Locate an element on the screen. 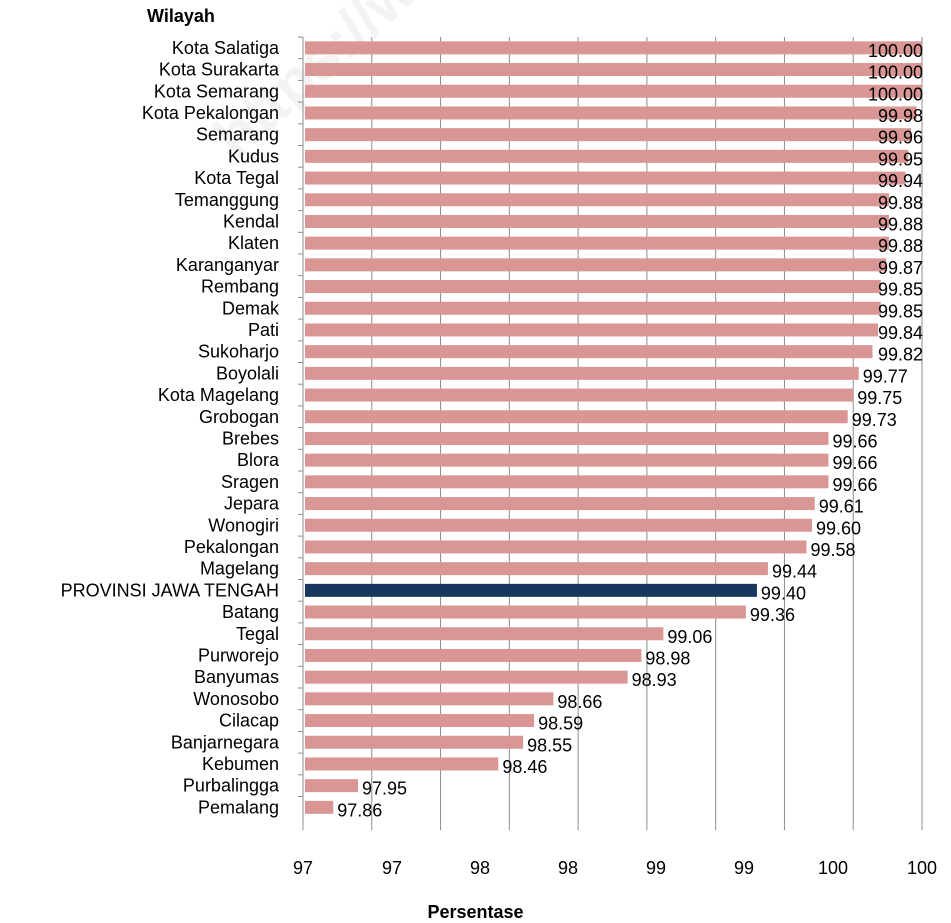  value-label: 98.46 is located at coordinates (524, 767).